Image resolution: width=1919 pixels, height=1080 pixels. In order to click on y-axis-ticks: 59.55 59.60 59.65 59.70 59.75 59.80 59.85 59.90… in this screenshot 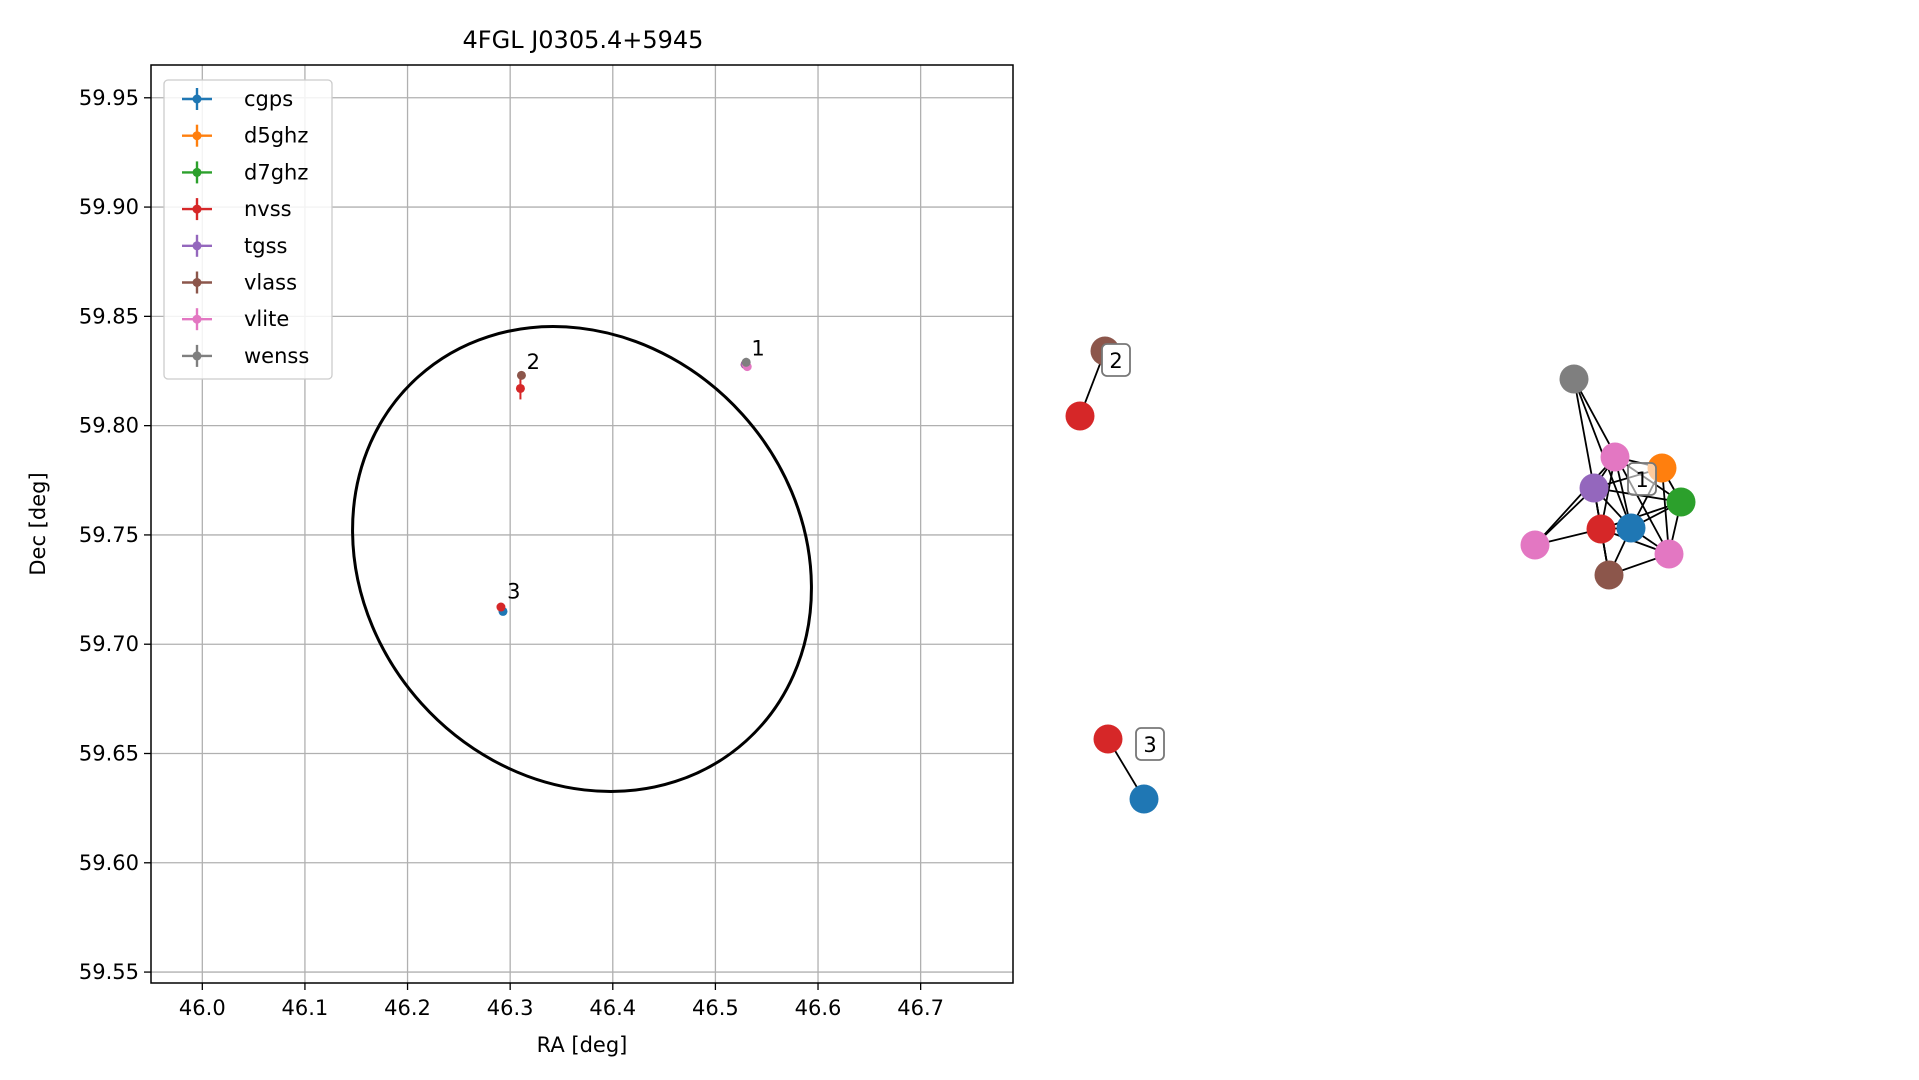, I will do `click(115, 535)`.